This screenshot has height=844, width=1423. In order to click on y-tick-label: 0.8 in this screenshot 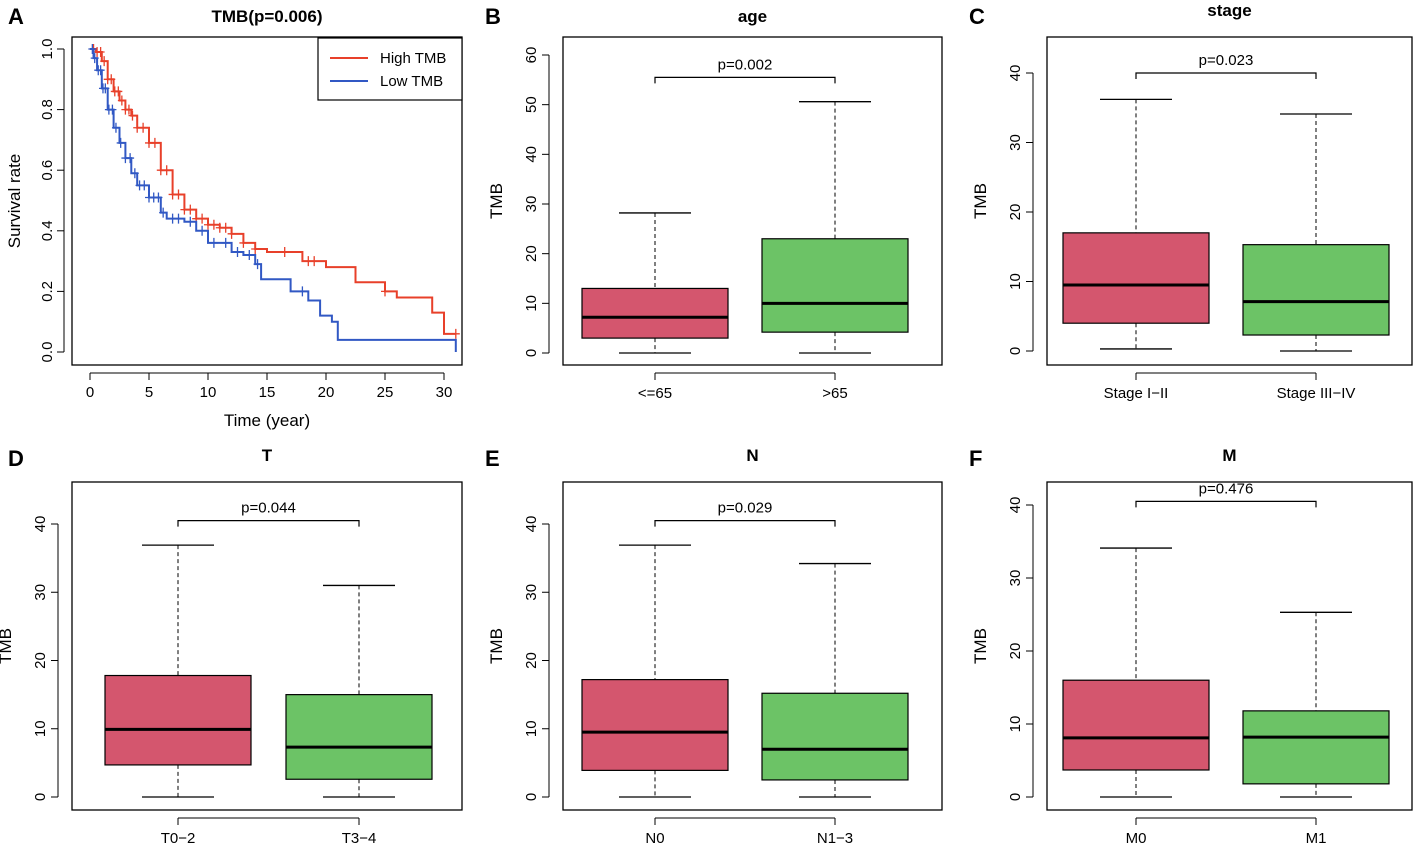, I will do `click(47, 109)`.